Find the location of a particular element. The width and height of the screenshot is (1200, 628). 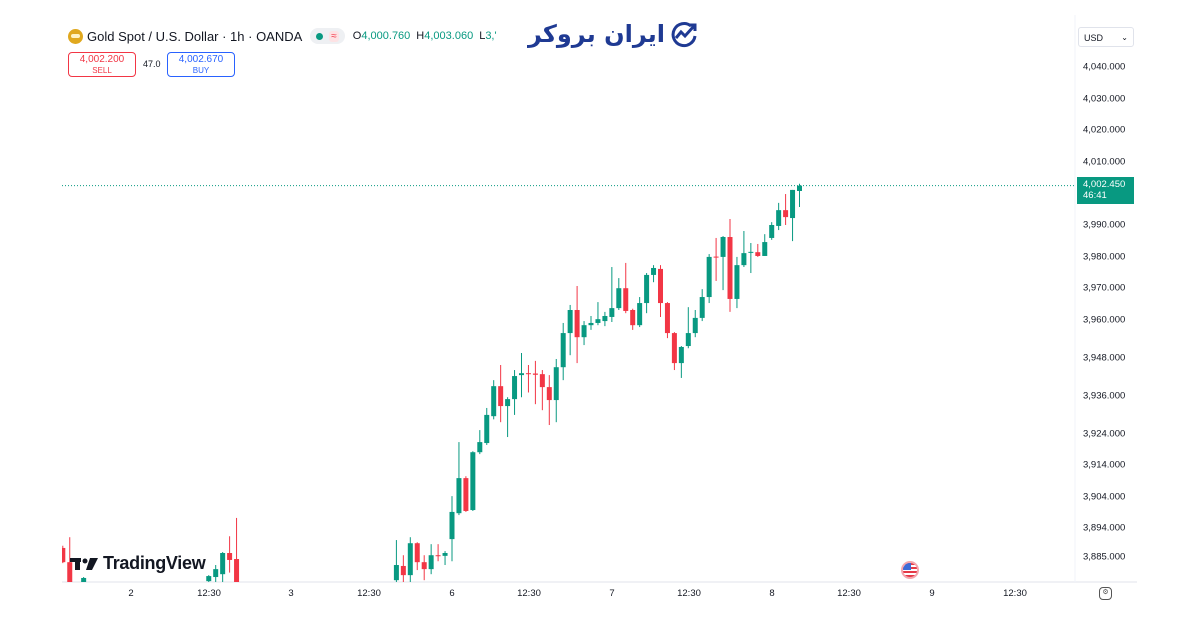

price-tick-label: 4,030.000 is located at coordinates (1104, 99).